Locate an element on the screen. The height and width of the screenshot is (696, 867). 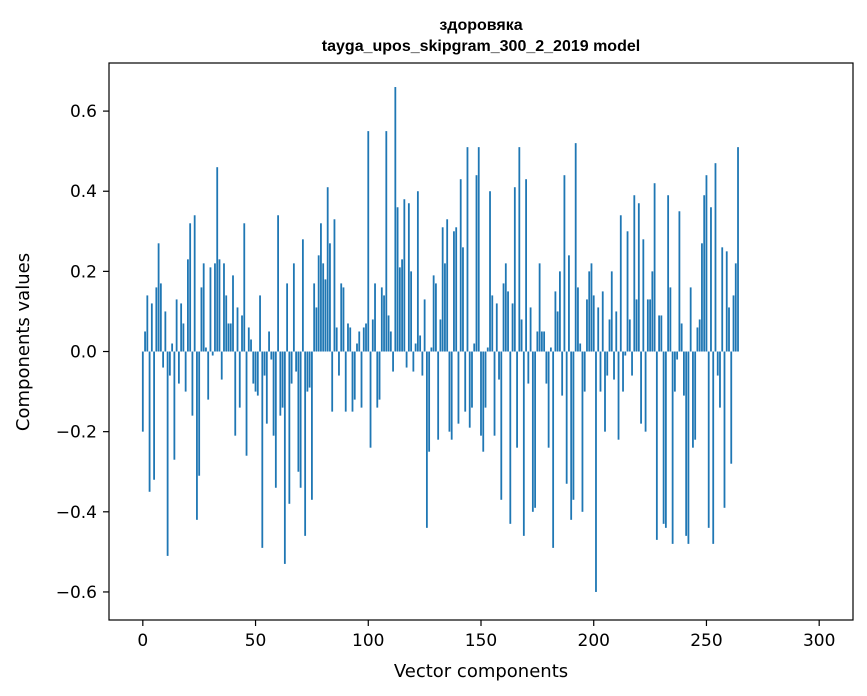
x-tick-label: 300 is located at coordinates (819, 641).